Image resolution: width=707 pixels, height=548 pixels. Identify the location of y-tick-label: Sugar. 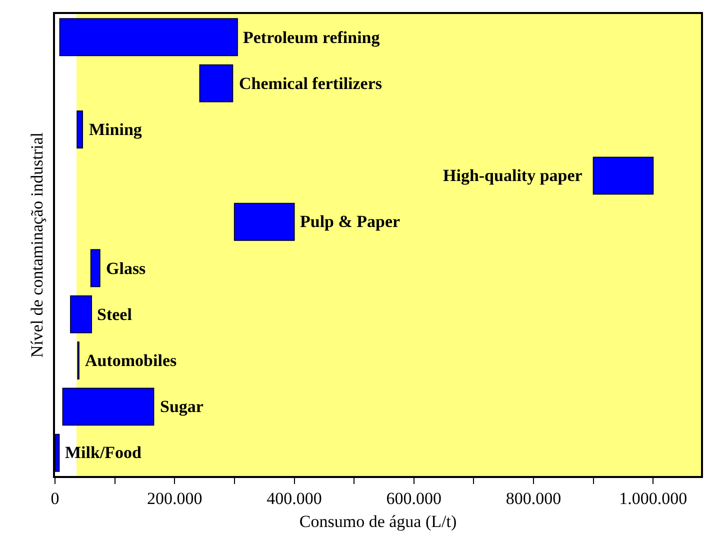
(182, 406).